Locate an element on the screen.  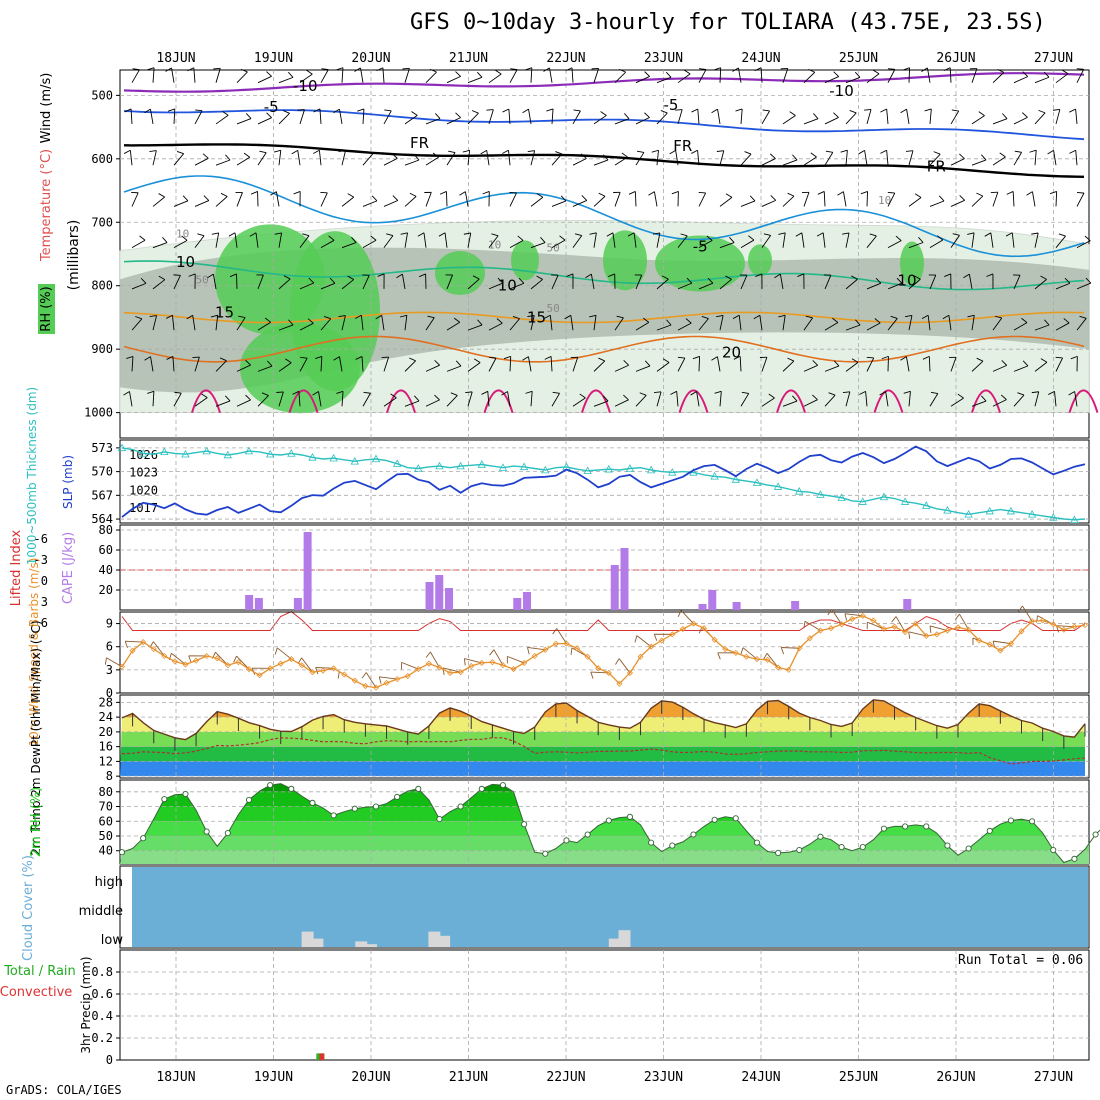
x-date-label-bottom: 18JUN is located at coordinates (175, 1077).